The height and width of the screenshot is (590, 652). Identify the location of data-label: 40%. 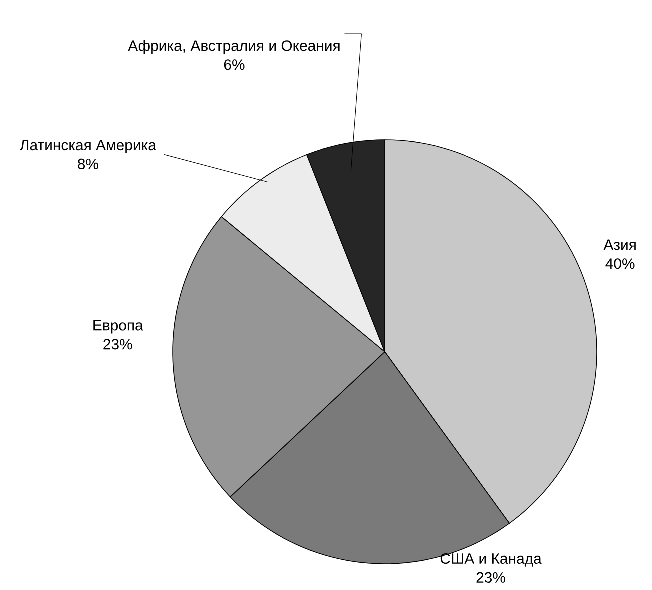
(620, 264).